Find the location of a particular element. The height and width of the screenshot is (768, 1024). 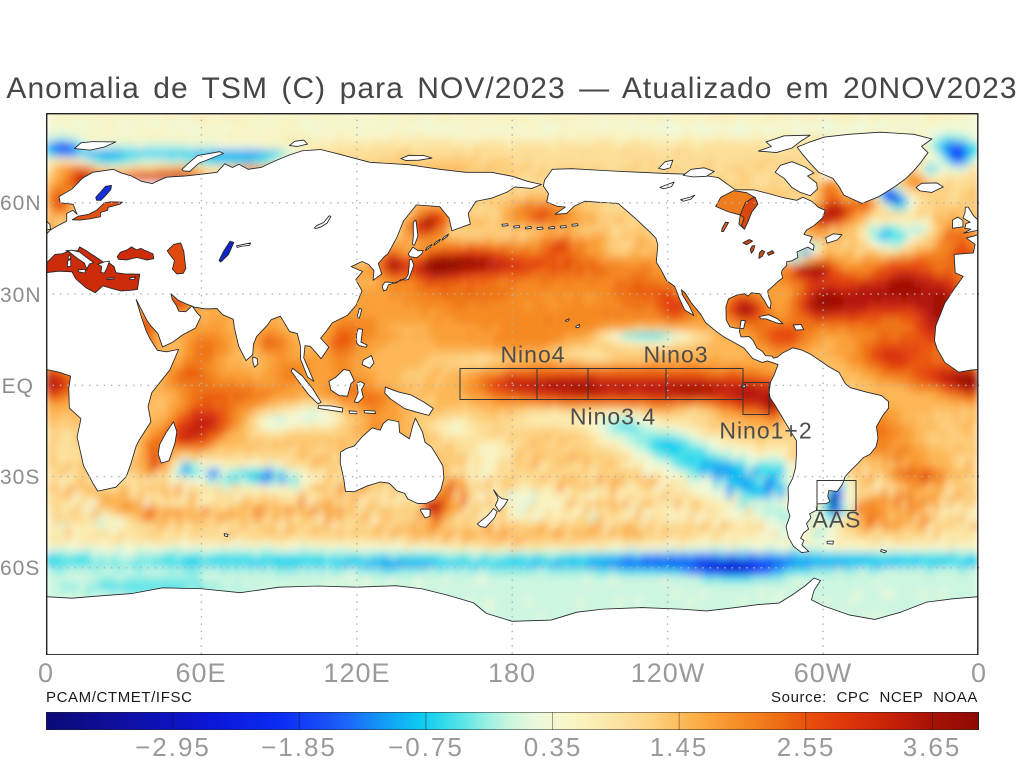

svg-text: AAS is located at coordinates (836, 519).